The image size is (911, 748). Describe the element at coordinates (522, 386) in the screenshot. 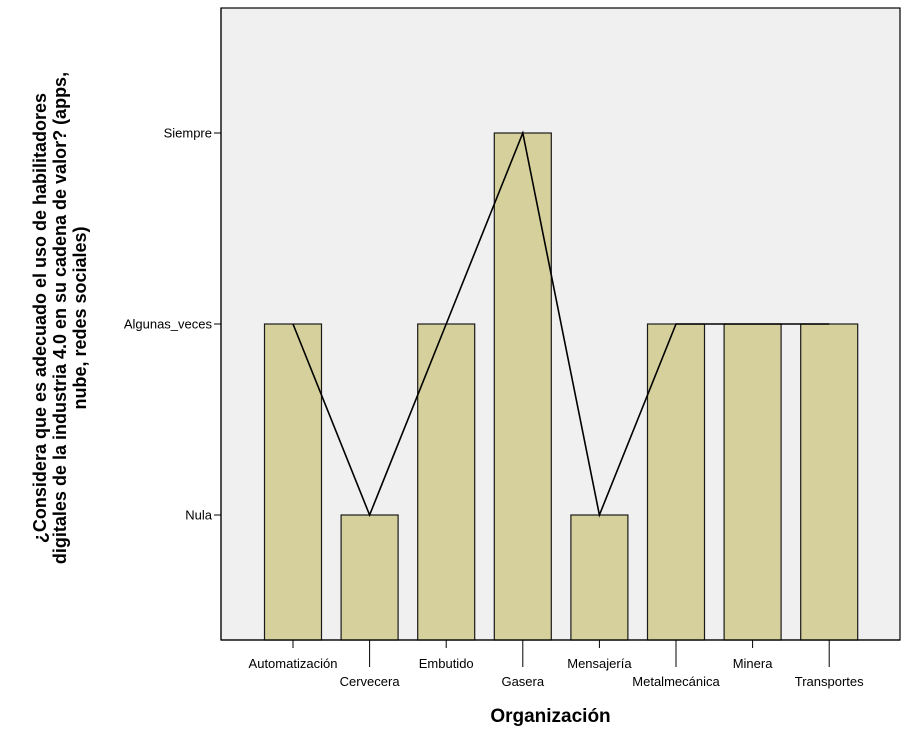

I see `bar-gasera` at that location.